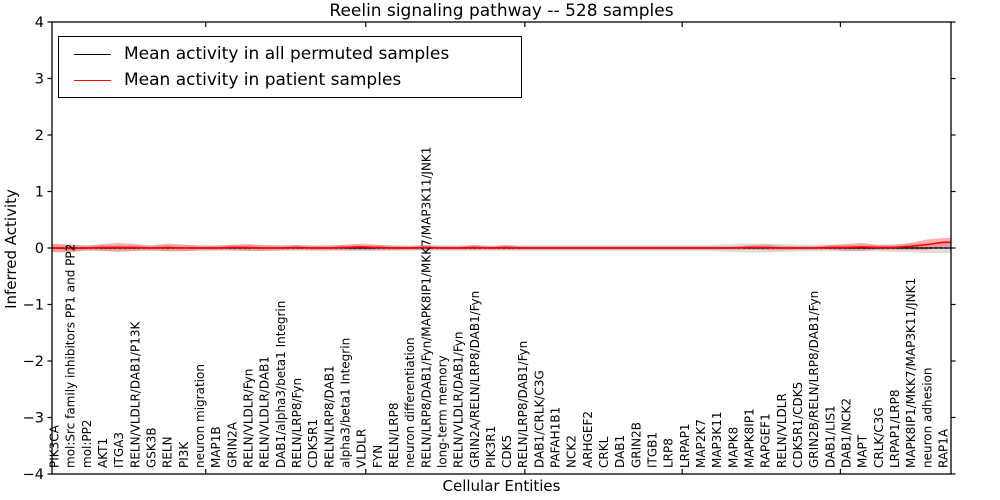 This screenshot has width=1000, height=500. What do you see at coordinates (572, 451) in the screenshot?
I see `x-tick-label: NCK2` at bounding box center [572, 451].